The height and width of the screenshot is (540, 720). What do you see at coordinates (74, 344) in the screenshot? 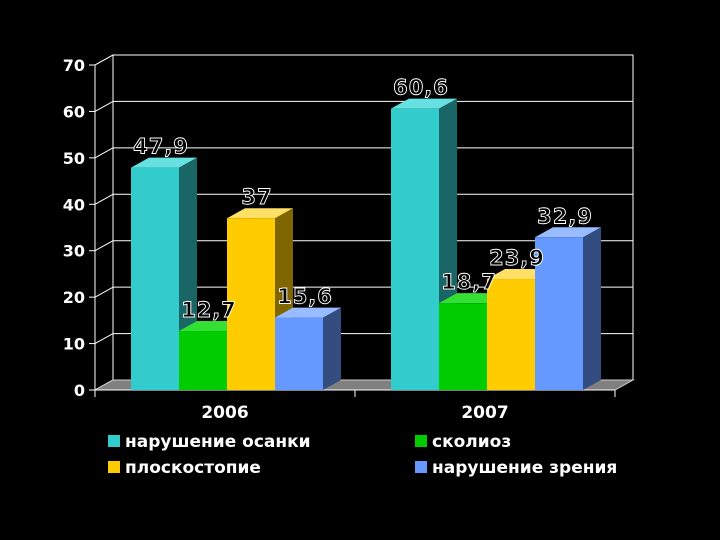
I see `y-tick-label: 10` at bounding box center [74, 344].